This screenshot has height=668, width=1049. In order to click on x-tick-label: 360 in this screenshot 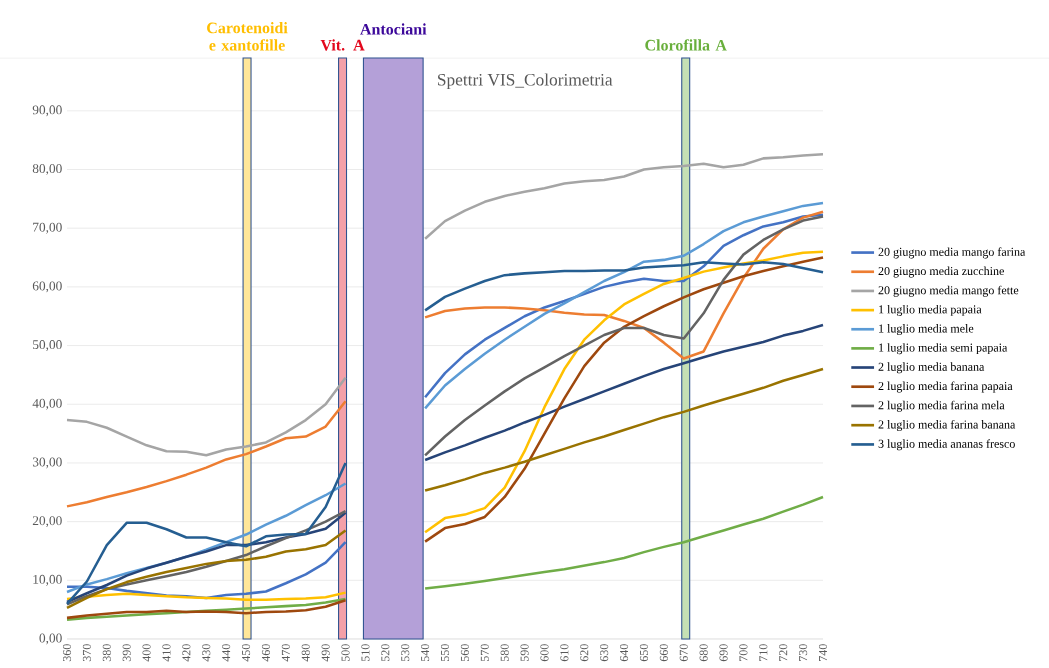, I will do `click(67, 653)`.